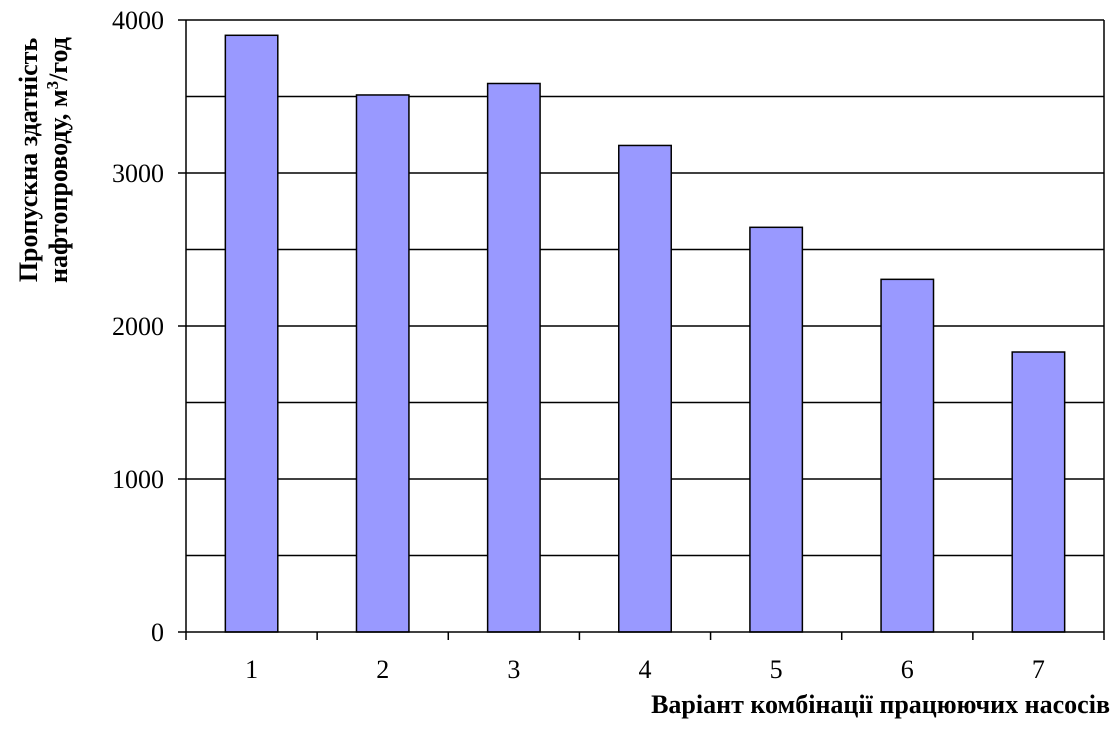 The height and width of the screenshot is (731, 1120). I want to click on x-tick-label: 2, so click(382, 669).